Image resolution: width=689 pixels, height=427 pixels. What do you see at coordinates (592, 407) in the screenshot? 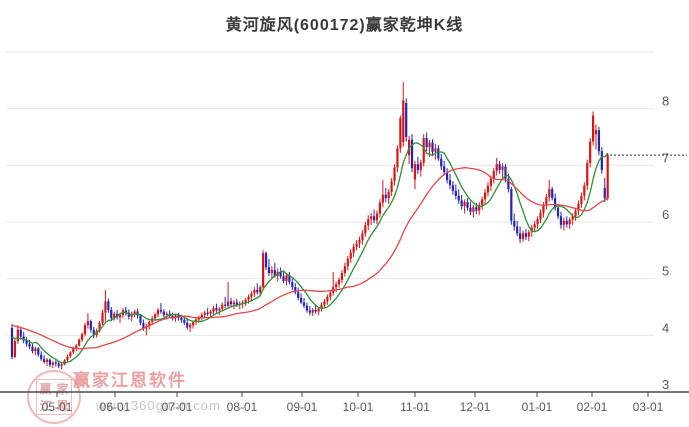
I see `x-axis-label: 02-01` at bounding box center [592, 407].